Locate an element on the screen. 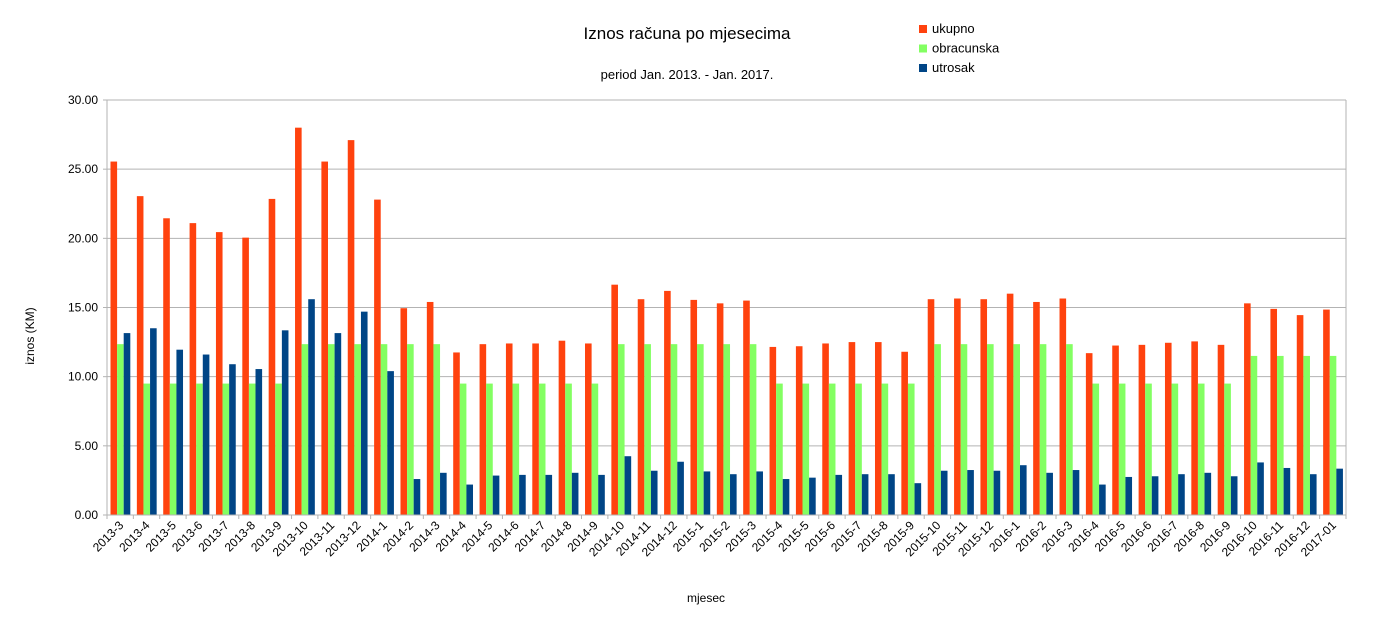 The image size is (1374, 624). y-tick-labels: 0.00 5.00 10.00 15.00 20.00 25.00 30.00 is located at coordinates (83, 307).